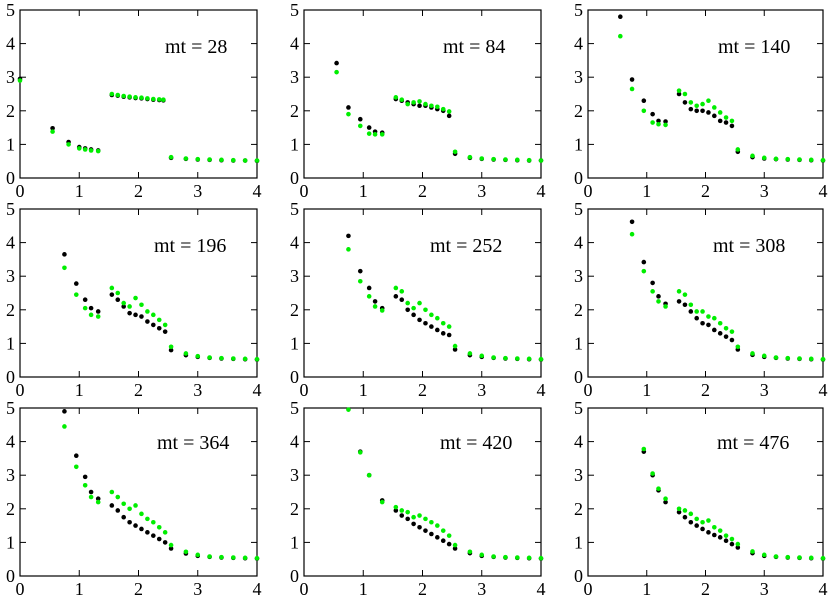  Describe the element at coordinates (823, 589) in the screenshot. I see `x-tick-label: 4` at that location.